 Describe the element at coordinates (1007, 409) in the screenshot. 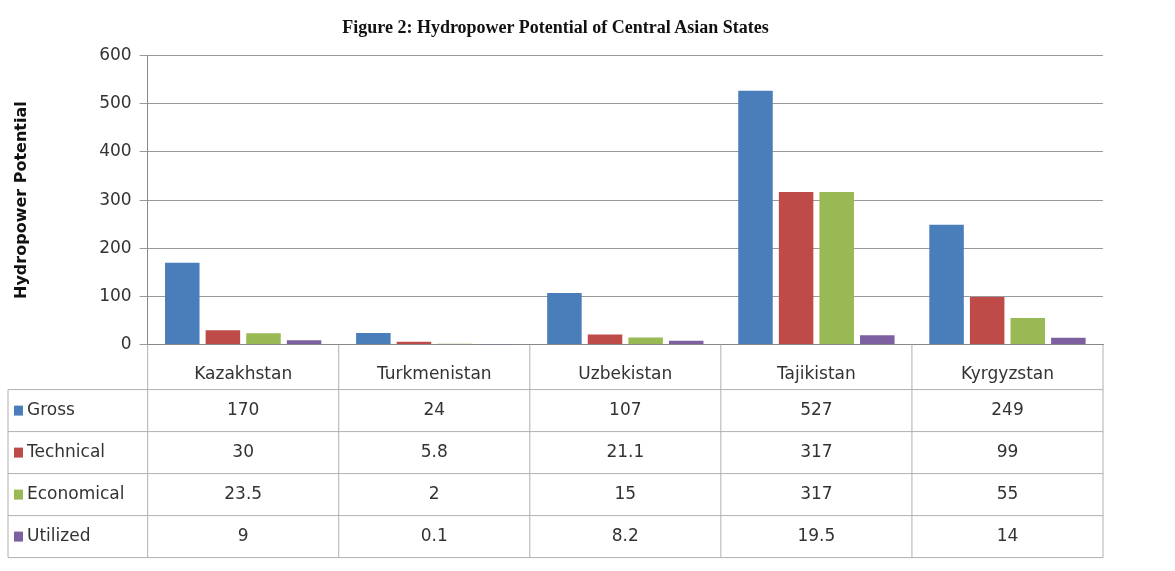

I see `data-label: 249` at that location.